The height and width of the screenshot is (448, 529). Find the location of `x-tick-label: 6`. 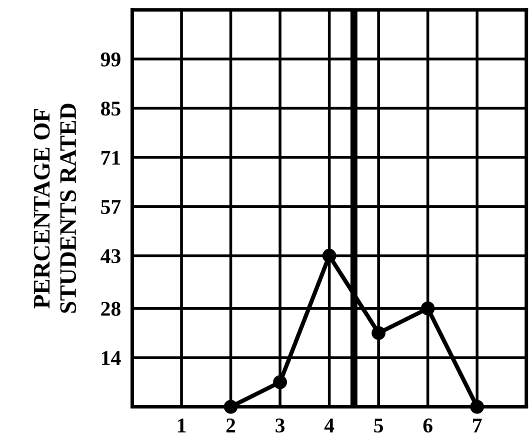

x-tick-label: 6 is located at coordinates (427, 425).